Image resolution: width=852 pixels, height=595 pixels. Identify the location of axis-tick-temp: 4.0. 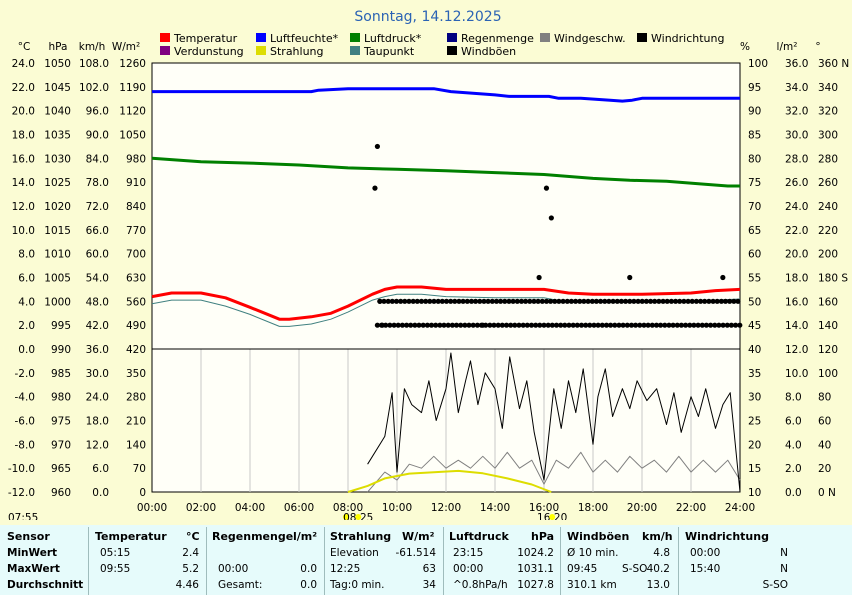
(26, 302).